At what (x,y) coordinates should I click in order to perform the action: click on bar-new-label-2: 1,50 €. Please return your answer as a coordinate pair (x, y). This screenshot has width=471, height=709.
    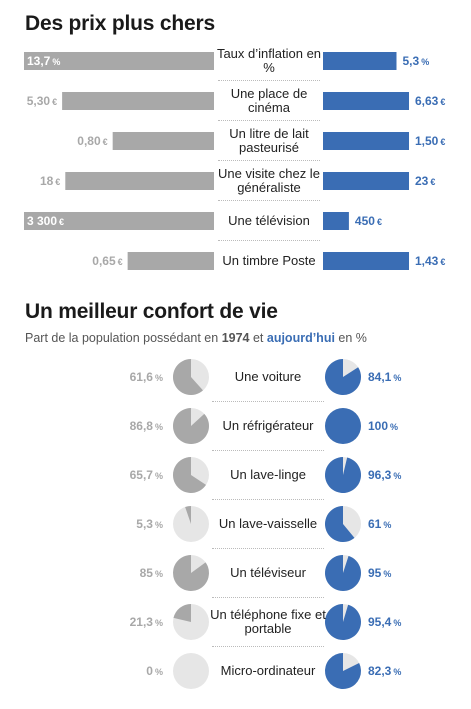
    Looking at the image, I should click on (430, 141).